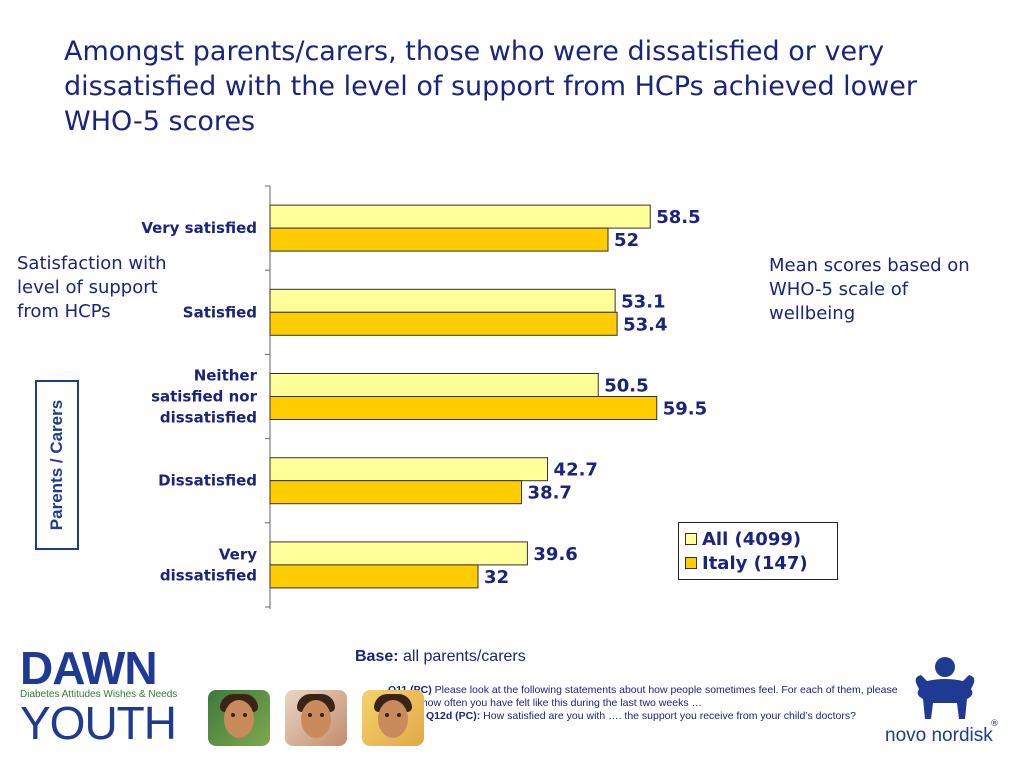 The height and width of the screenshot is (768, 1024). Describe the element at coordinates (453, 716) in the screenshot. I see `footnote-q12d-code: Q12d (PC):` at that location.